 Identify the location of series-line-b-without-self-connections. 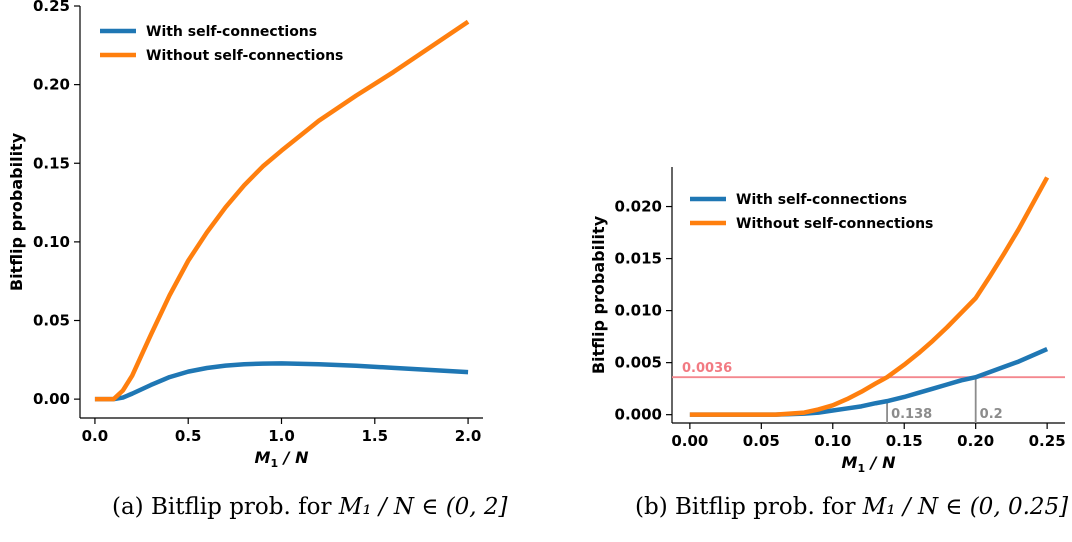
(869, 296).